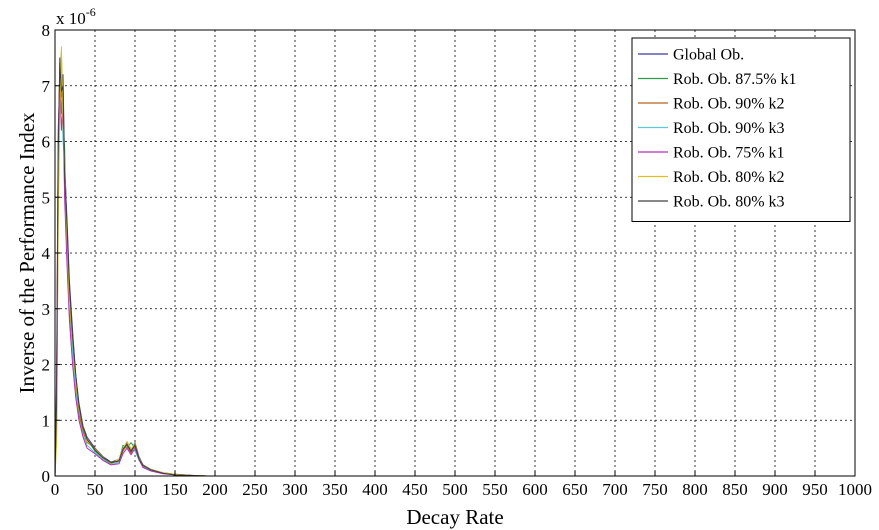 The width and height of the screenshot is (879, 530). I want to click on y-axis-label: Inverse of the Performance Index, so click(27, 253).